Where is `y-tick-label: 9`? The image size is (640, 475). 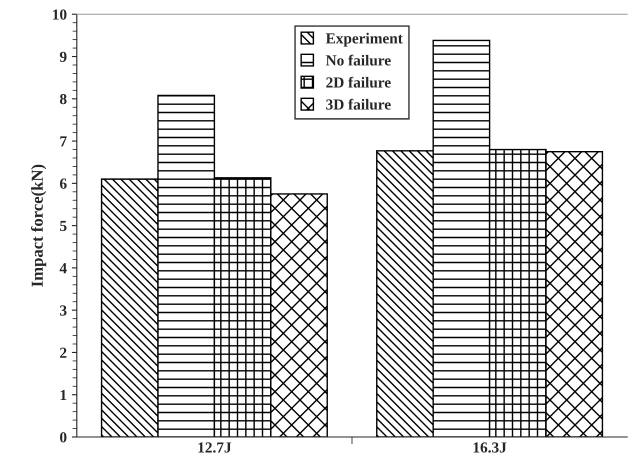 y-tick-label: 9 is located at coordinates (63, 57).